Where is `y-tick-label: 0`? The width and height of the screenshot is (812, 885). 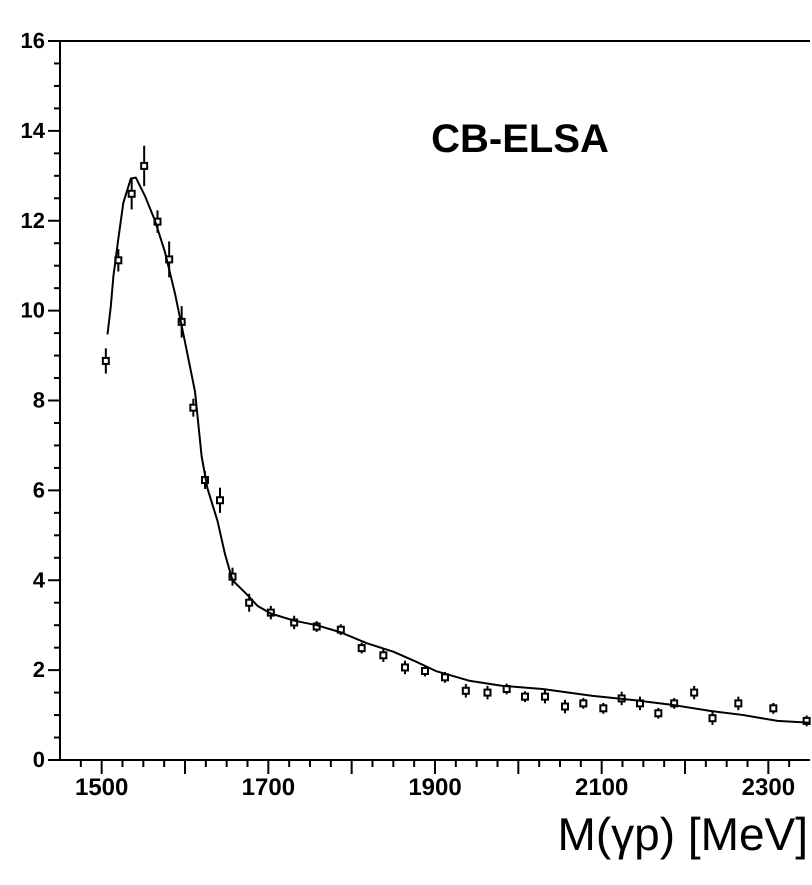
y-tick-label: 0 is located at coordinates (38, 759).